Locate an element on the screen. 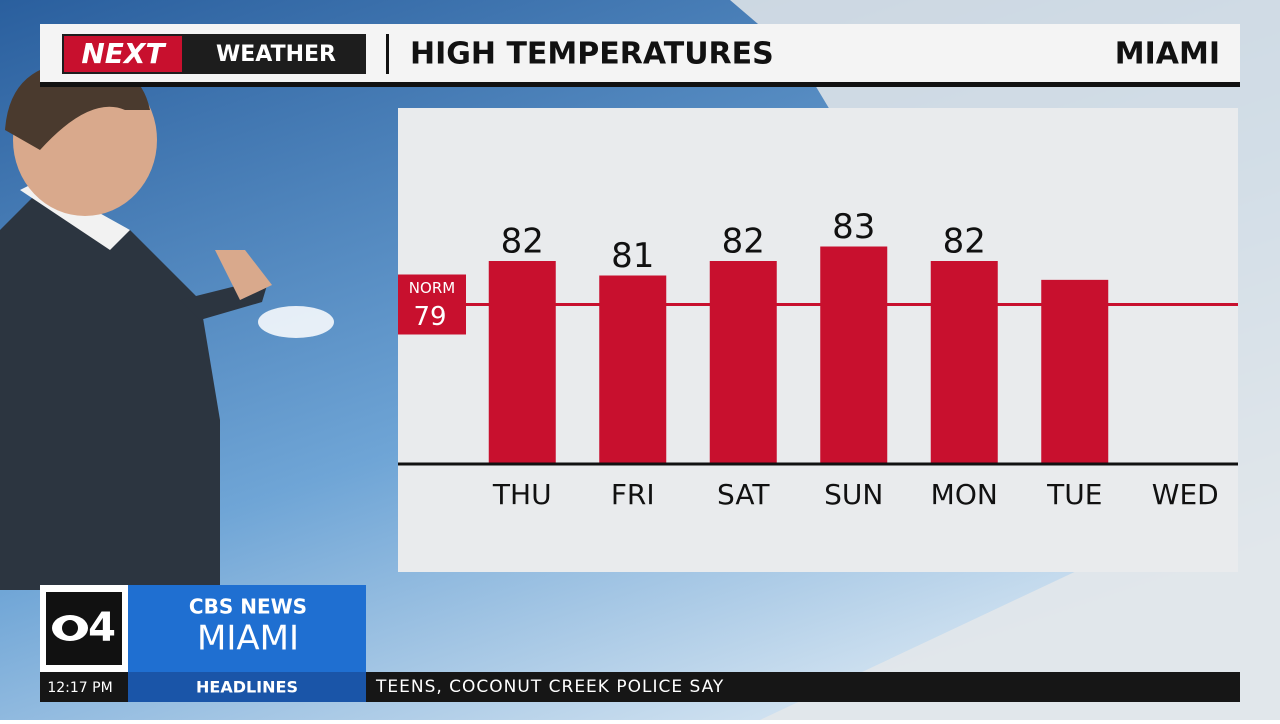  logo-weather: WEATHER is located at coordinates (276, 54).